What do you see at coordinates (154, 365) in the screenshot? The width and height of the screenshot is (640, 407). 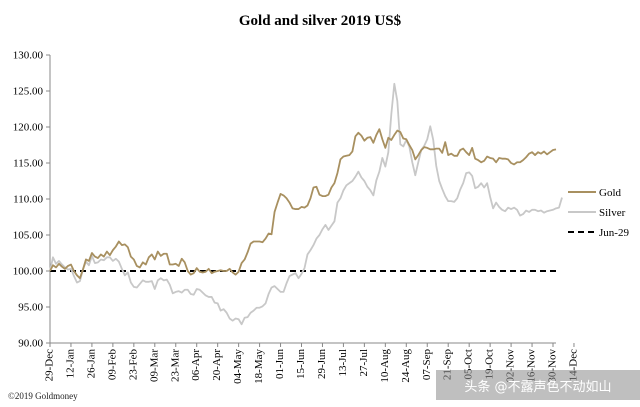 I see `x-tick-label: 09-Mar` at bounding box center [154, 365].